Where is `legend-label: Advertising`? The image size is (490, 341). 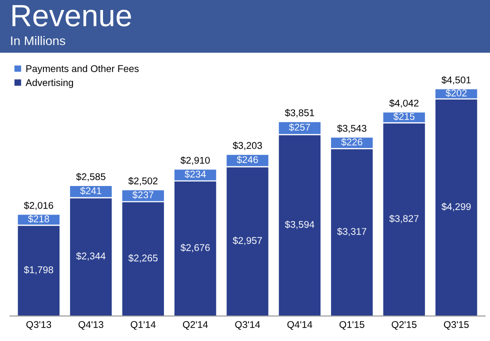
legend-label: Advertising is located at coordinates (50, 83).